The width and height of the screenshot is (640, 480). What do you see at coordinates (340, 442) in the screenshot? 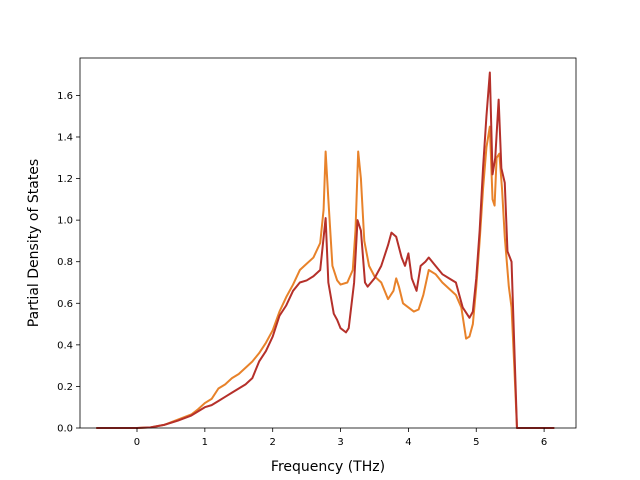
I see `x-tick-label: 3` at bounding box center [340, 442].